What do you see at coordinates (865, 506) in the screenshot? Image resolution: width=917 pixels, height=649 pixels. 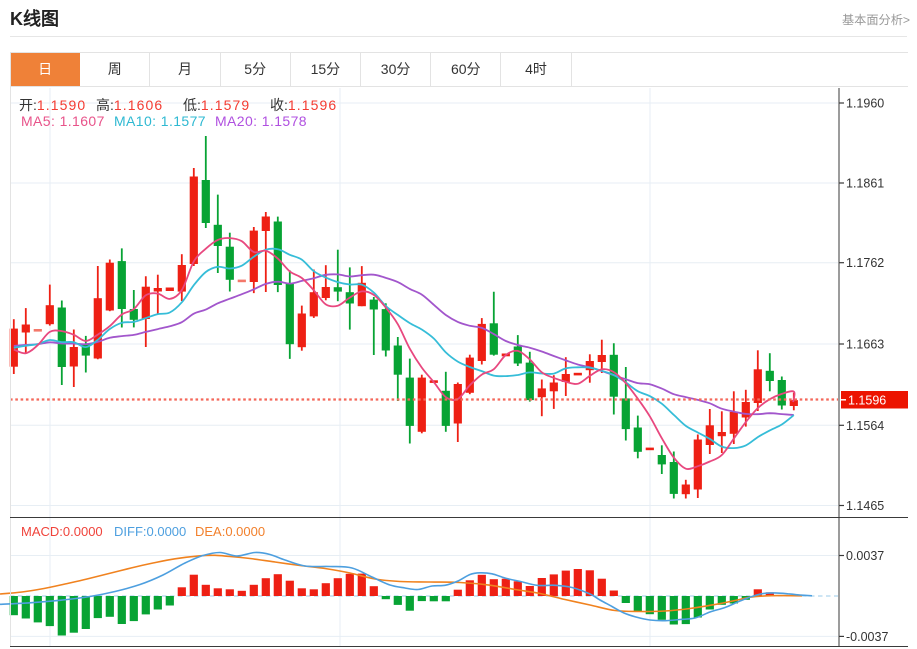 I see `svg-text: 1.1465` at bounding box center [865, 506].